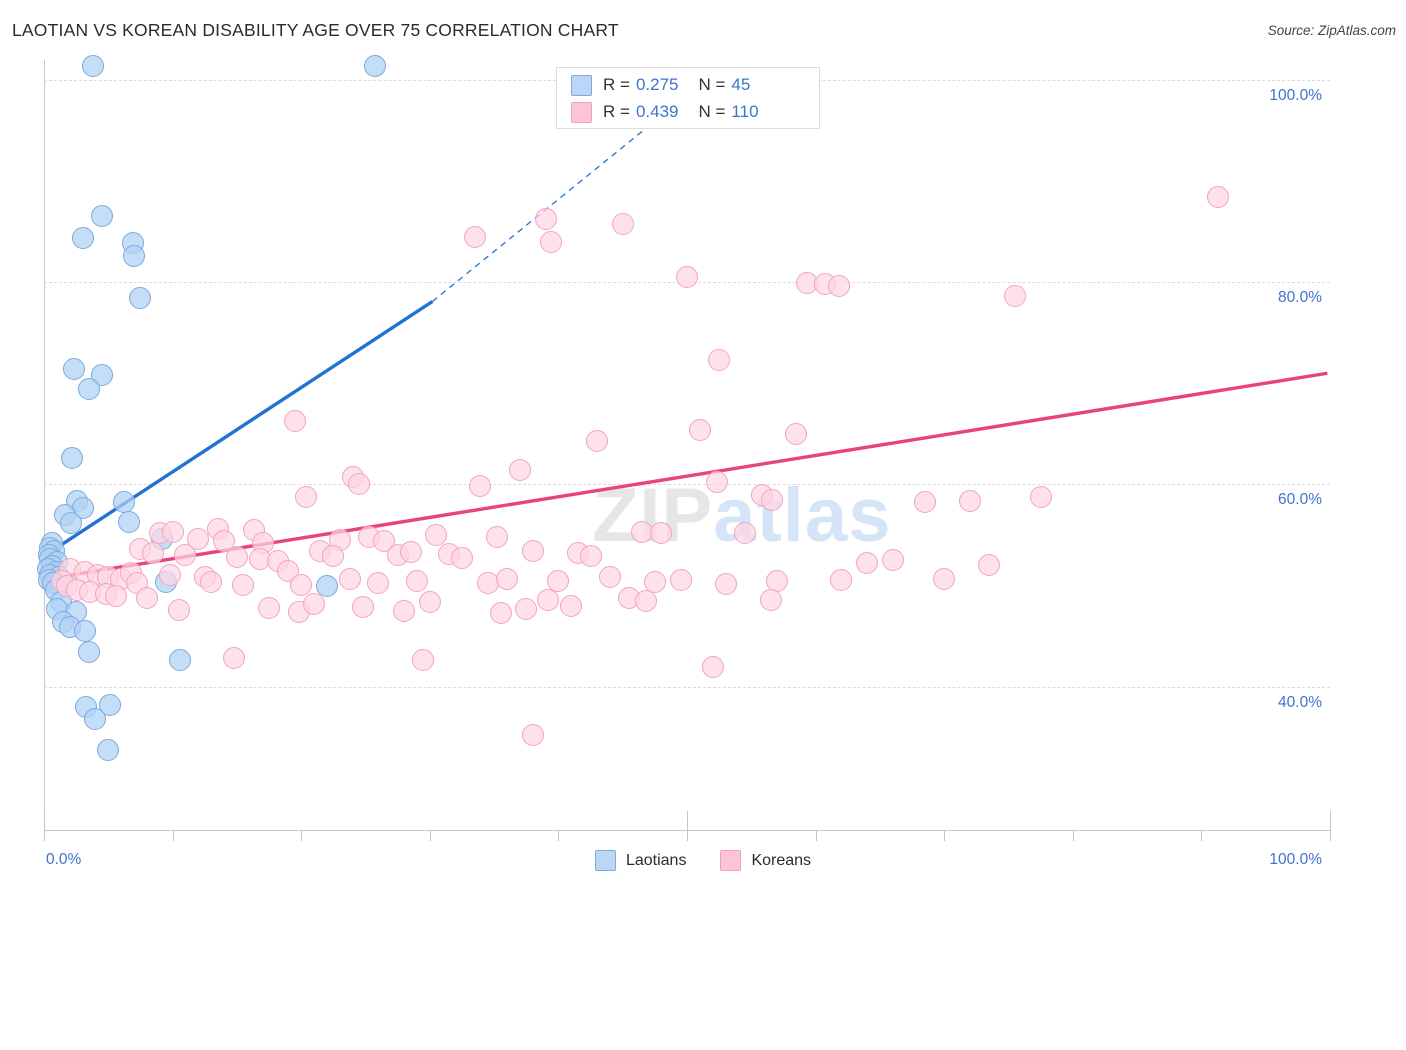 The image size is (1406, 1050). I want to click on legend-swatch-laotians-icon, so click(605, 860).